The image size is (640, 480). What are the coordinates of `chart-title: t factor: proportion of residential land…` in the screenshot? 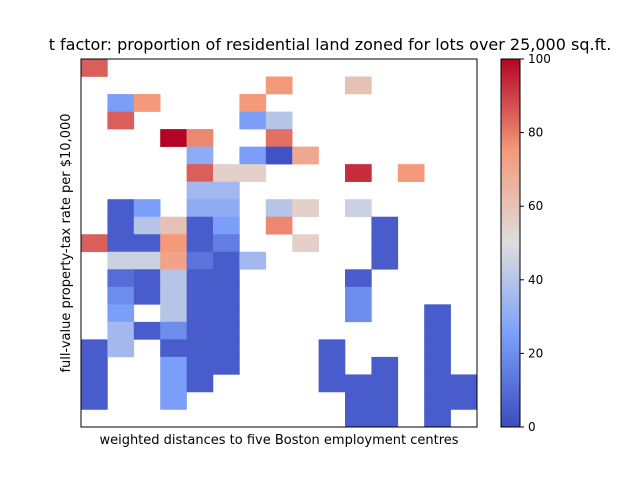 It's located at (330, 44).